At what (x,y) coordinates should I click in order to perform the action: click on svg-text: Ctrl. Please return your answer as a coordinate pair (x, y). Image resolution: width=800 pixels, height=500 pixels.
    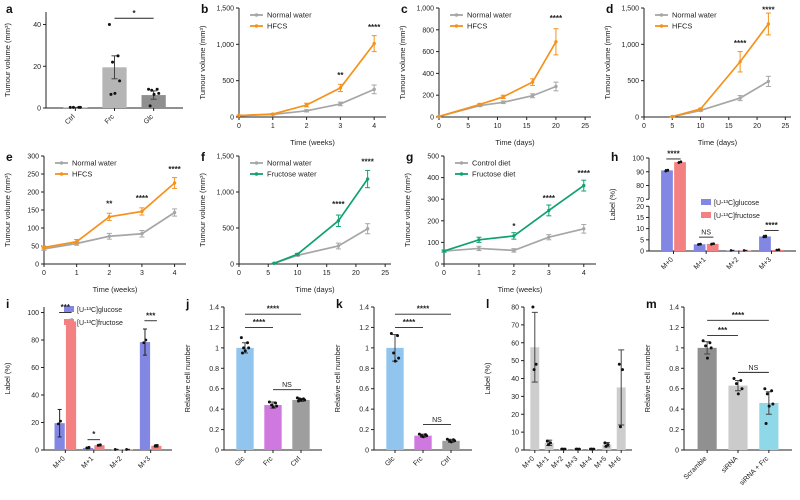
    Looking at the image, I should click on (296, 461).